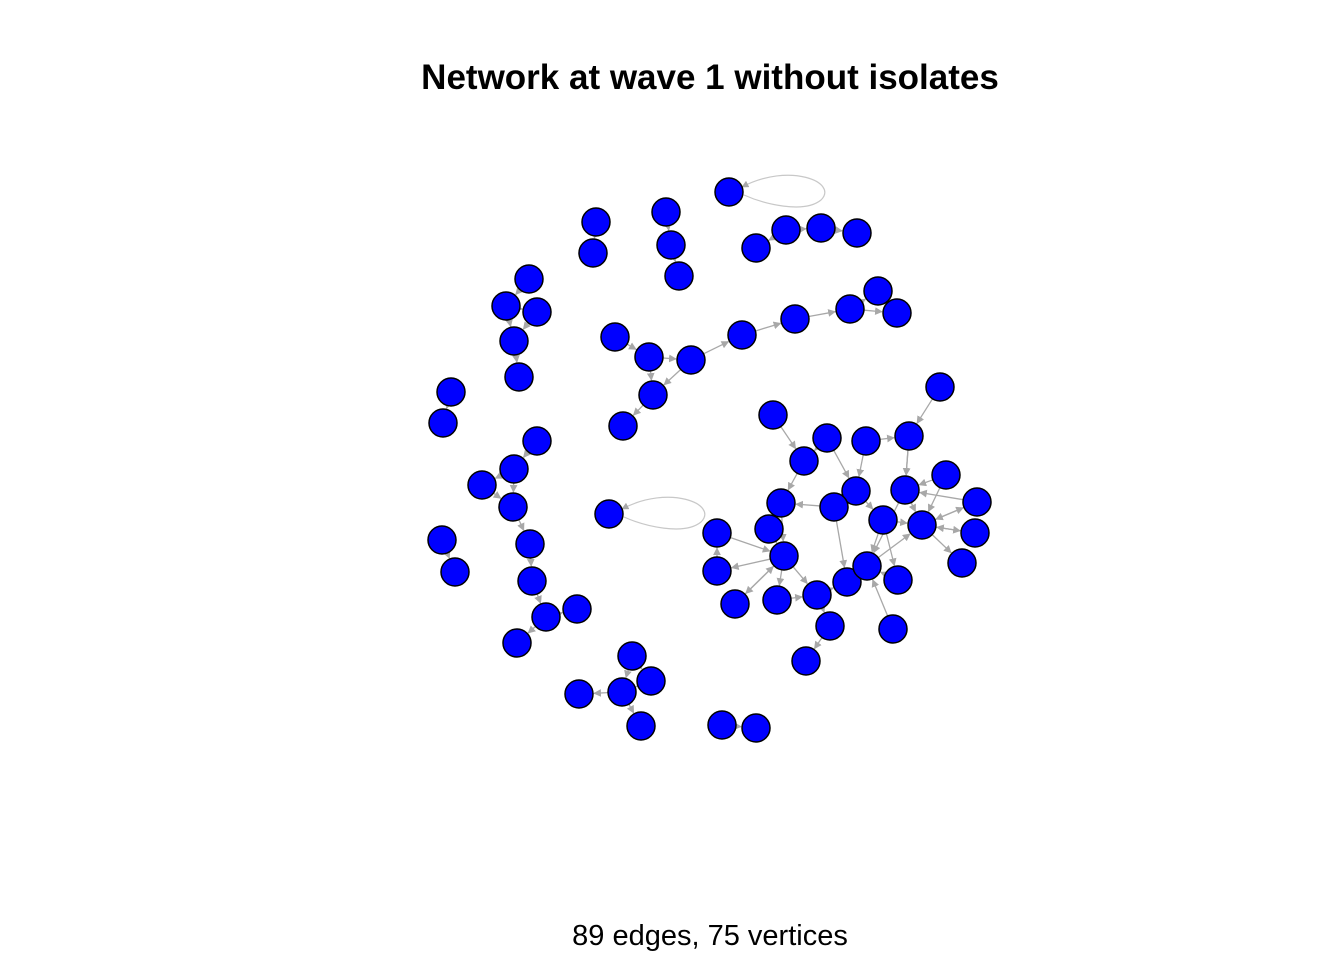 This screenshot has height=960, width=1344. What do you see at coordinates (710, 936) in the screenshot?
I see `plot-subtitle: 89 edges, 75 vertices` at bounding box center [710, 936].